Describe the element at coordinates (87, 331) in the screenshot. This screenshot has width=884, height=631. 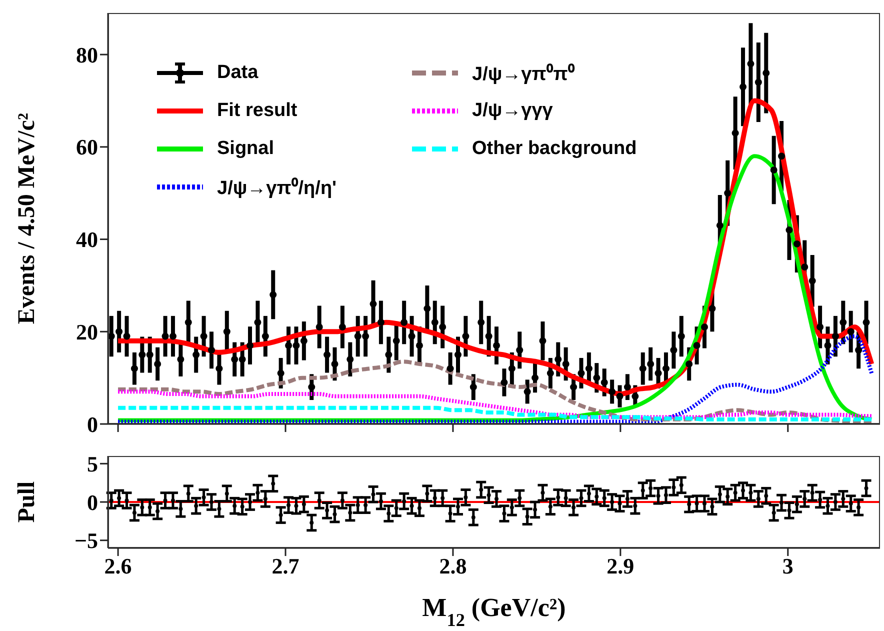
I see `y-tick-label: 20` at that location.